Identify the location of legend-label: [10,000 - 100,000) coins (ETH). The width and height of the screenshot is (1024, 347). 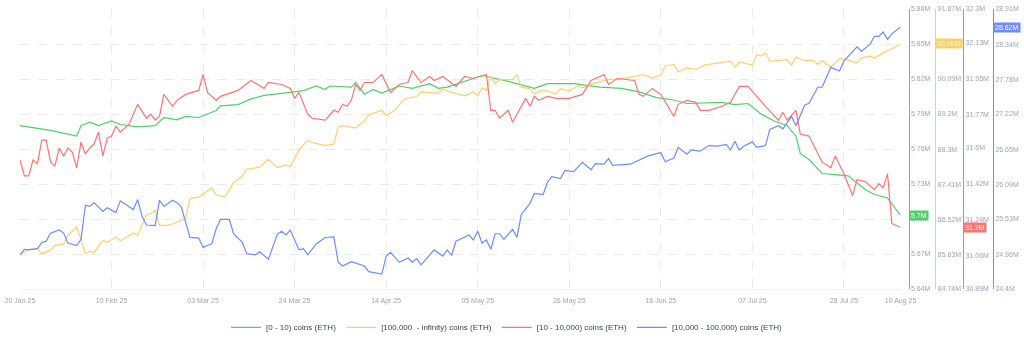
(727, 328).